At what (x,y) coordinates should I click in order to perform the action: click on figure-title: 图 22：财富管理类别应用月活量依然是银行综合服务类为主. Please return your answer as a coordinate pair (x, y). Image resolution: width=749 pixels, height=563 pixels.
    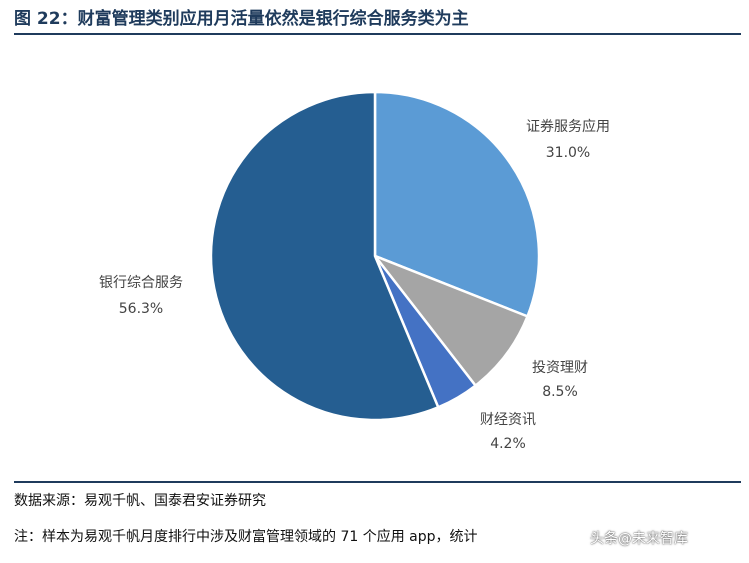
    Looking at the image, I should click on (241, 19).